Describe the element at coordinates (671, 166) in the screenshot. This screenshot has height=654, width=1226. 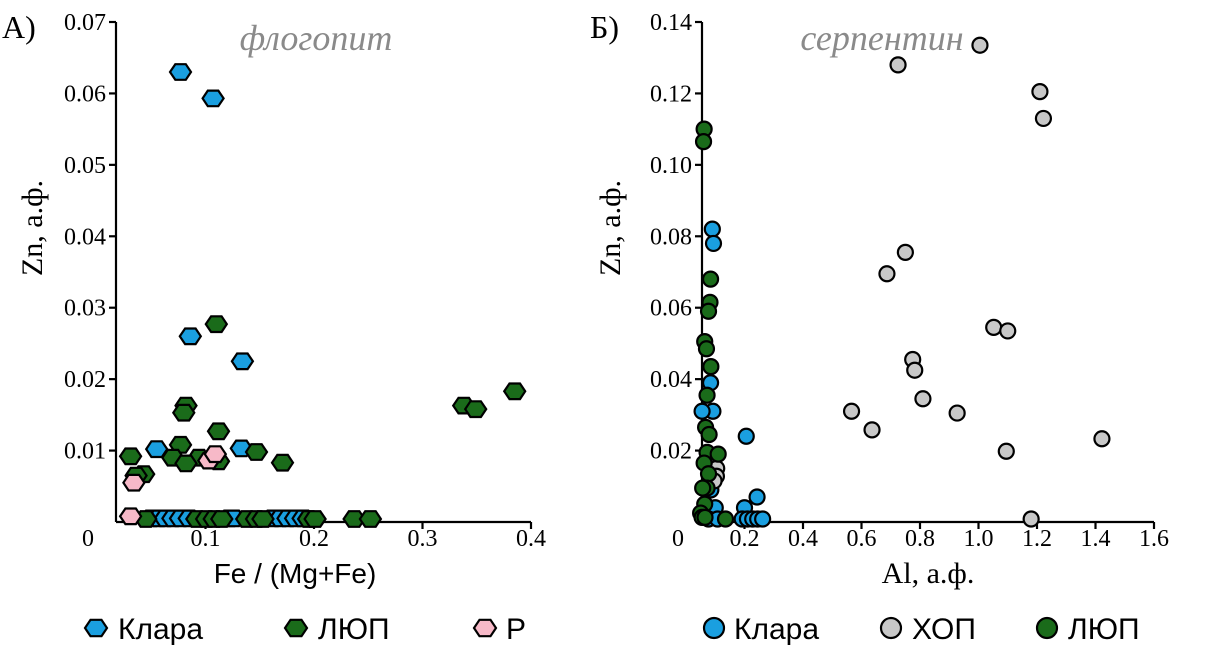
I see `y-tick-label: 0.10` at that location.